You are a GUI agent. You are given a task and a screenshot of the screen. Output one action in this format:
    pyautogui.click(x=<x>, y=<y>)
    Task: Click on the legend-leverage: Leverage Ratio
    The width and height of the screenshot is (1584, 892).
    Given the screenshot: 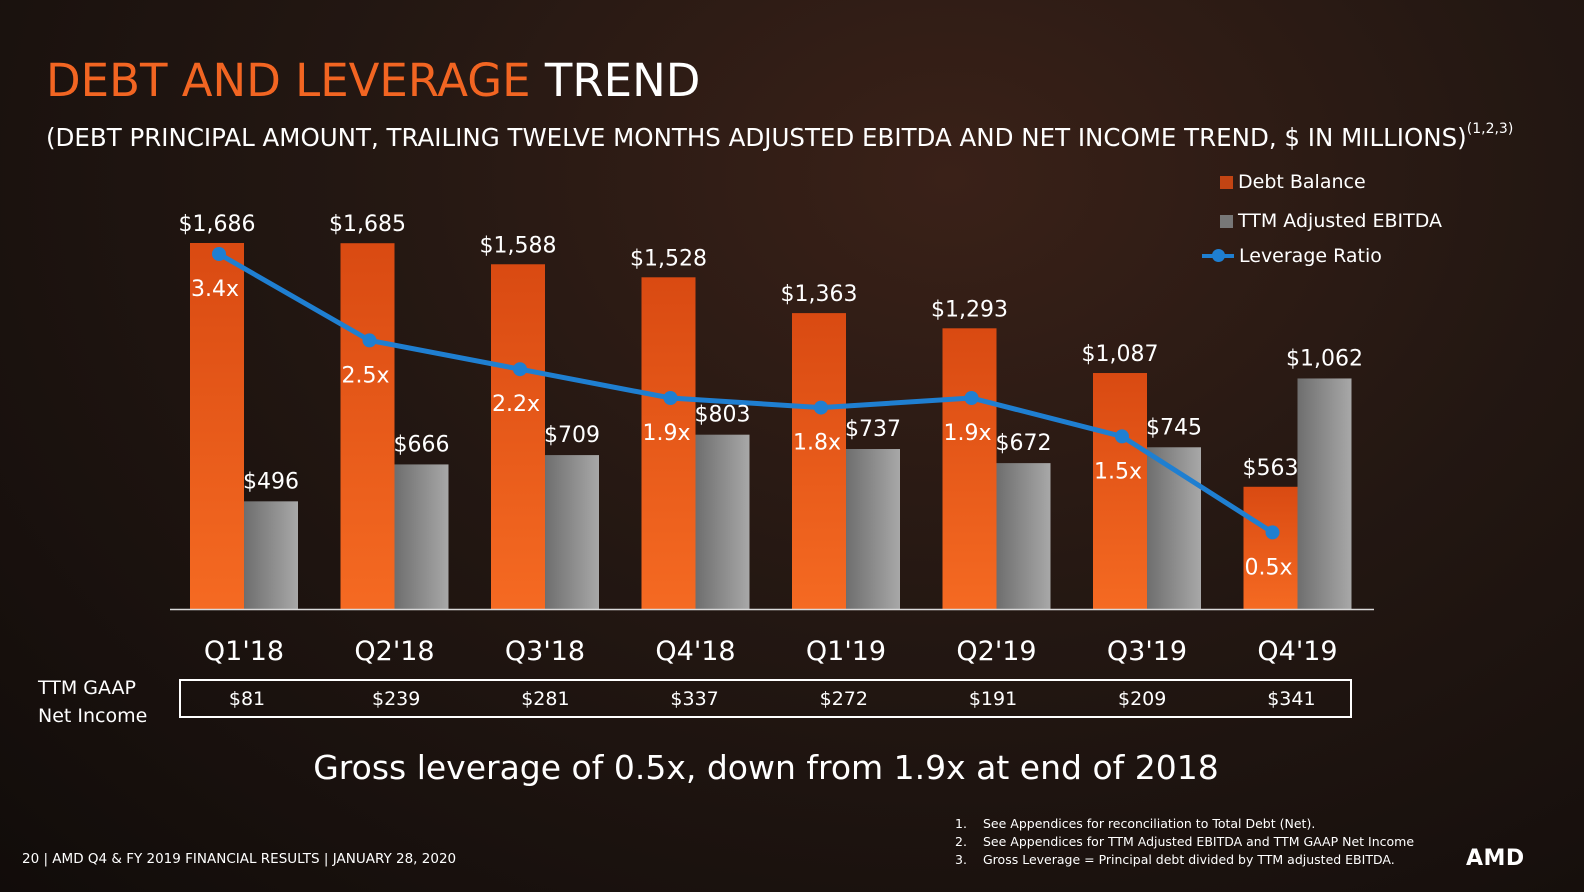 What is the action you would take?
    pyautogui.click(x=1292, y=256)
    